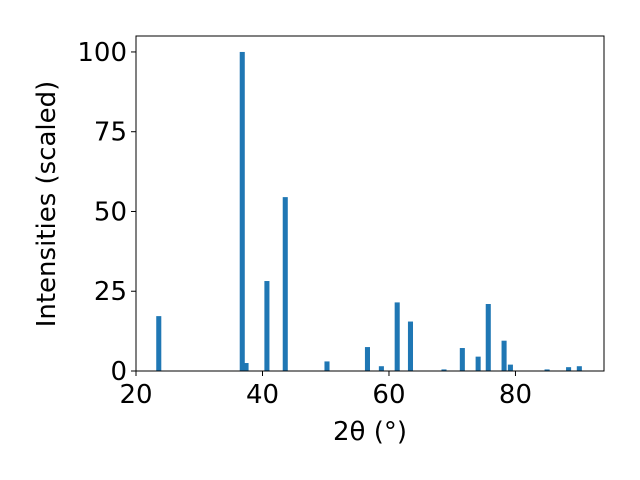 Image resolution: width=640 pixels, height=480 pixels. Describe the element at coordinates (135, 395) in the screenshot. I see `x-tick-label: 20` at that location.